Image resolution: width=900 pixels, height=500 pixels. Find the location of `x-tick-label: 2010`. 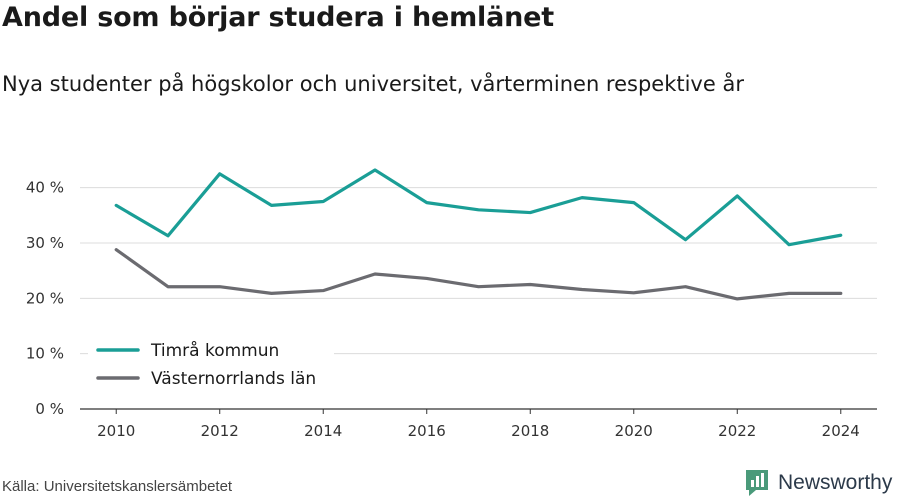

x-tick-label: 2010 is located at coordinates (116, 431).